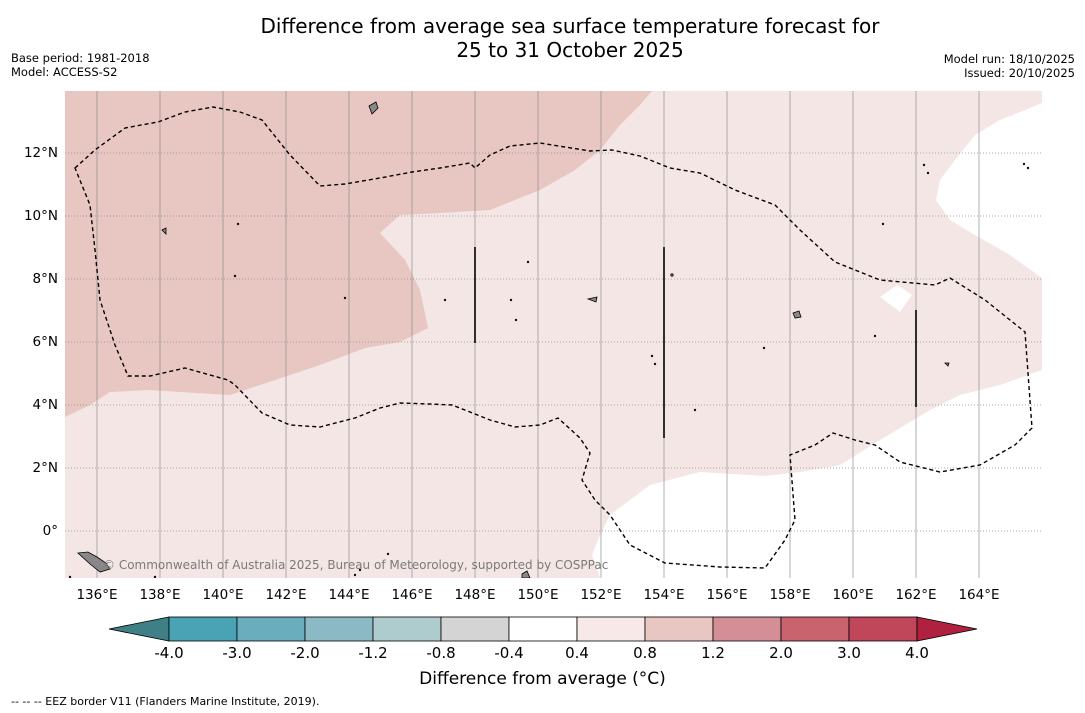 The width and height of the screenshot is (1085, 713). Describe the element at coordinates (917, 653) in the screenshot. I see `colorbar-tick-label: 4.0` at that location.